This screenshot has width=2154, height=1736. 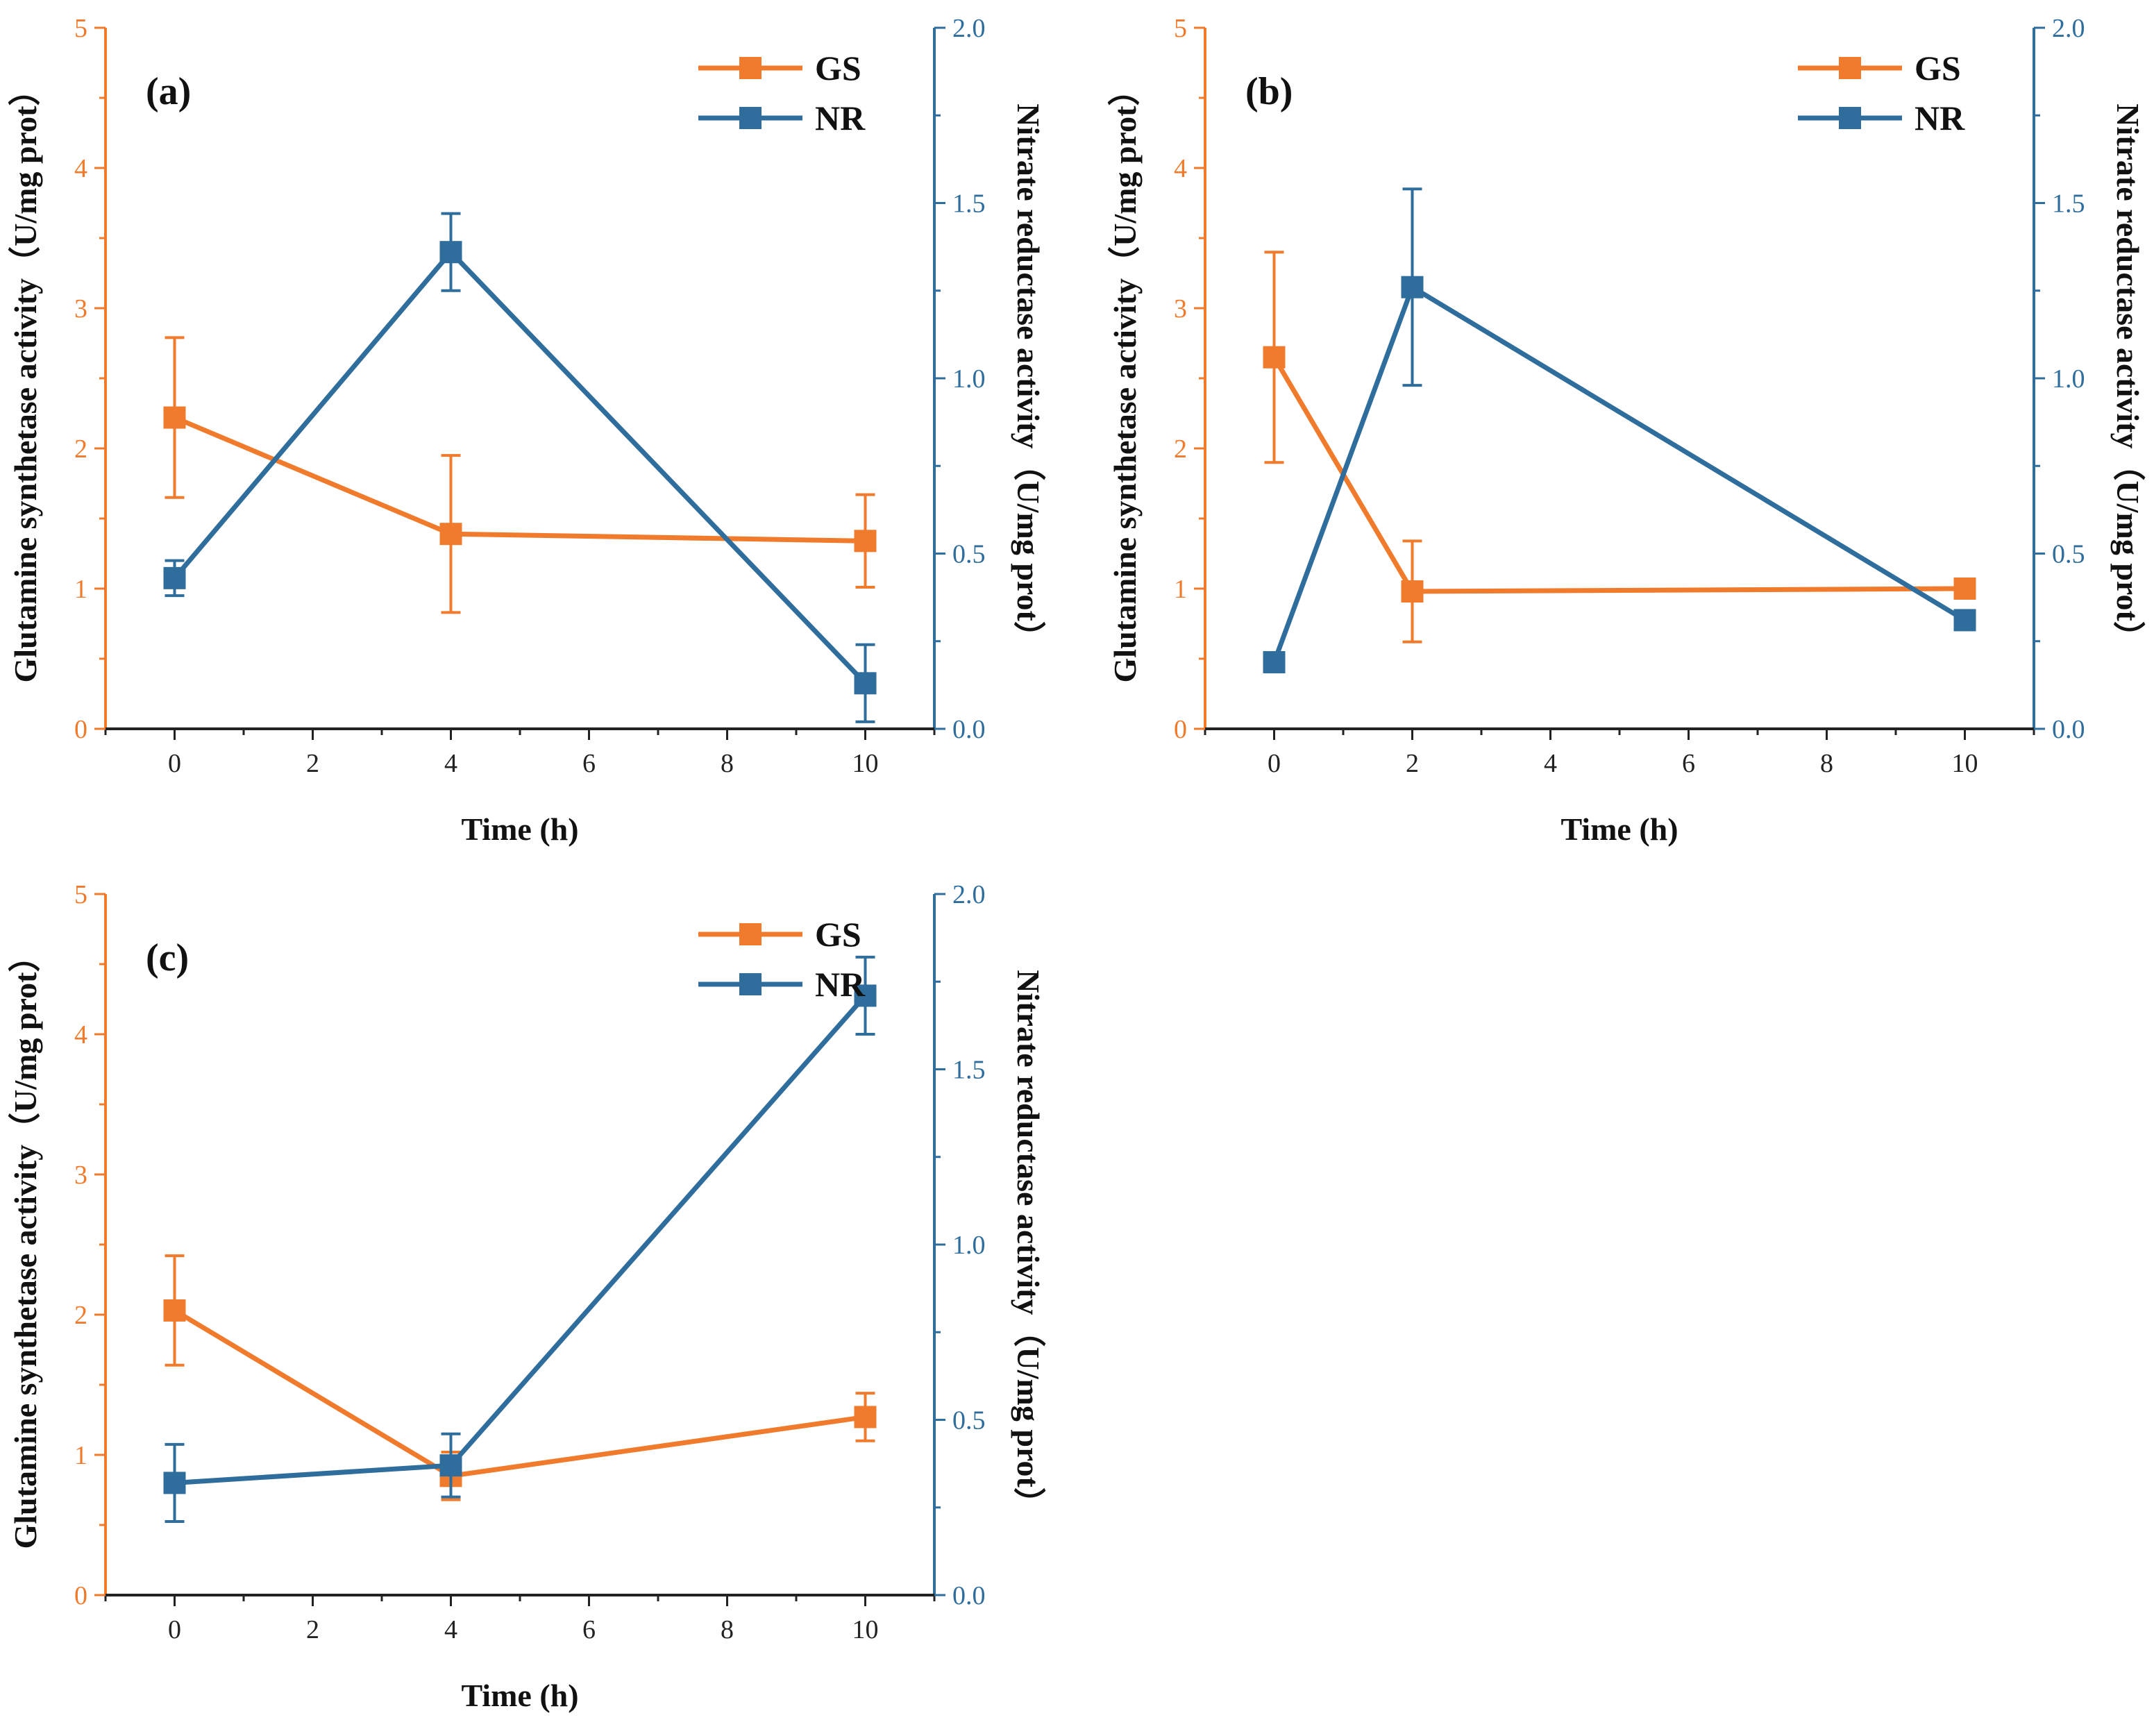 I want to click on panel-label: (b), so click(x=1269, y=91).